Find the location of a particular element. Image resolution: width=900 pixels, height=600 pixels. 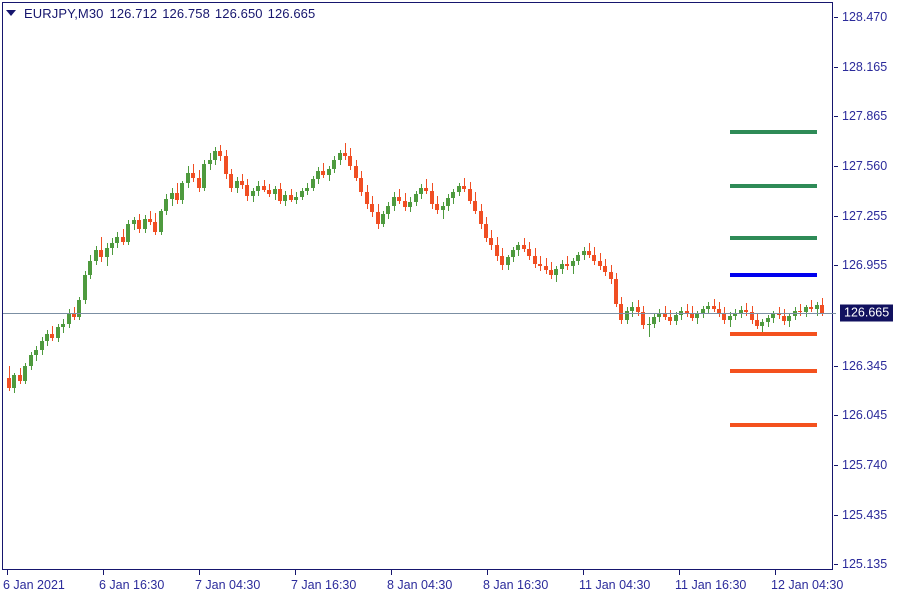

level-endpoint-take-profit-1-right is located at coordinates (815, 238).